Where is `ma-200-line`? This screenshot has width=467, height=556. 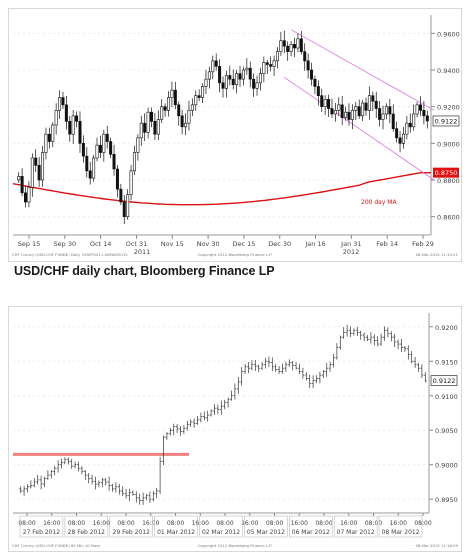
ma-200-line is located at coordinates (221, 189).